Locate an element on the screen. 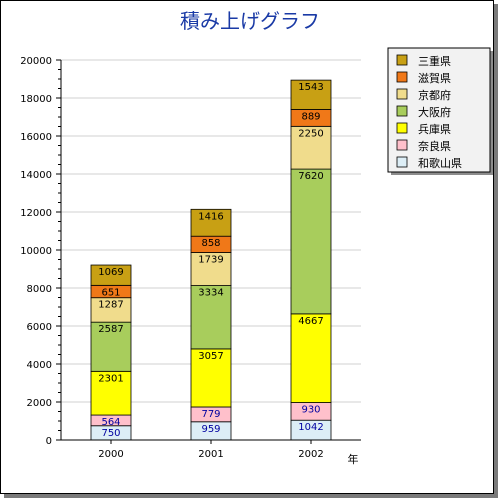  legend-label: 滋賀県 is located at coordinates (434, 78).